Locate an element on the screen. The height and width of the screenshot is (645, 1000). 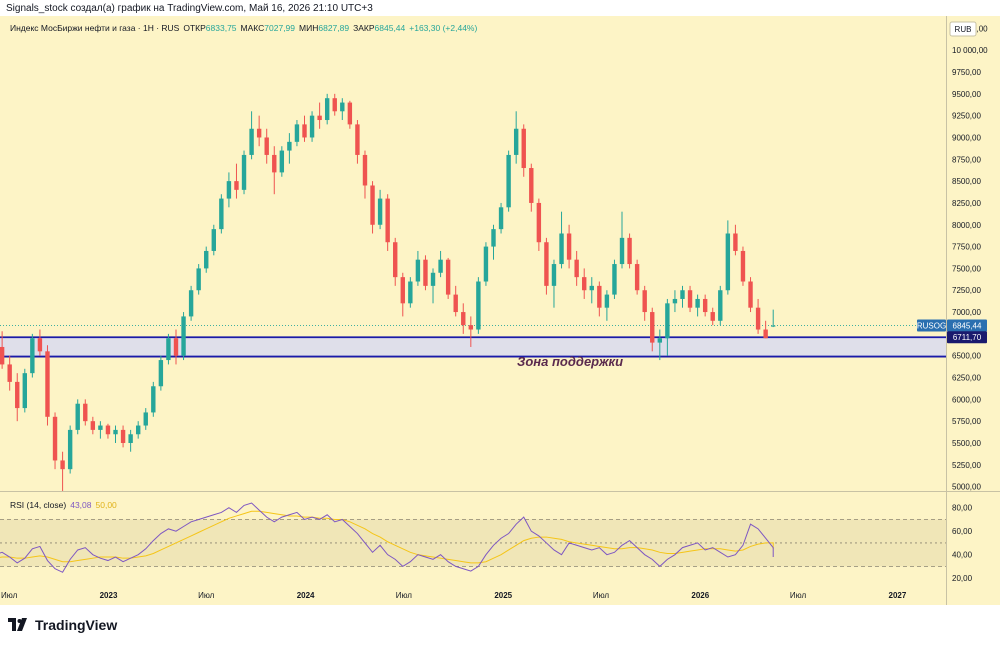
level-label: 6711,70 is located at coordinates (967, 337).